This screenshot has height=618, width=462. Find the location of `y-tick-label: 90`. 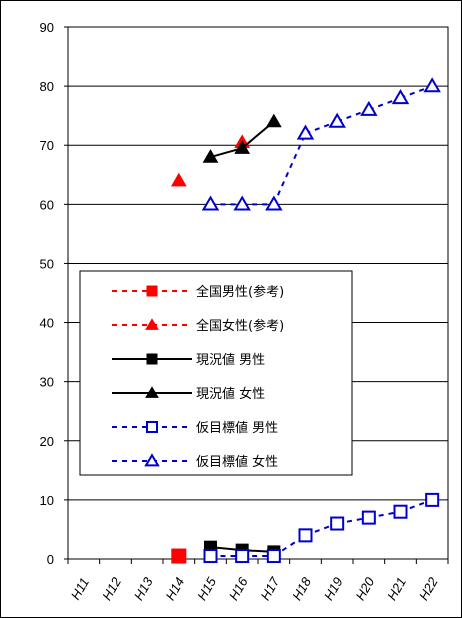

y-tick-label: 90 is located at coordinates (47, 27).